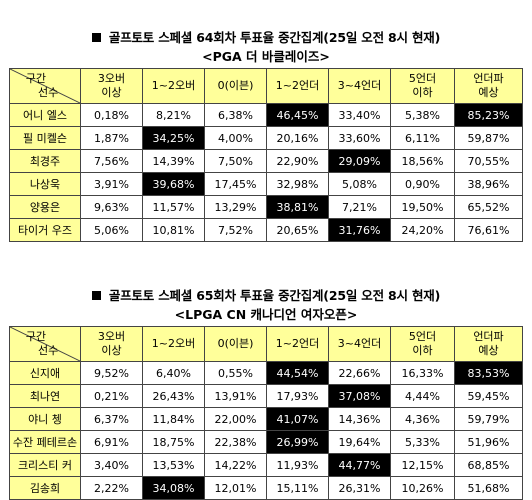 The width and height of the screenshot is (532, 500). Describe the element at coordinates (173, 230) in the screenshot. I see `vote-rate-cell: 10,81%` at that location.